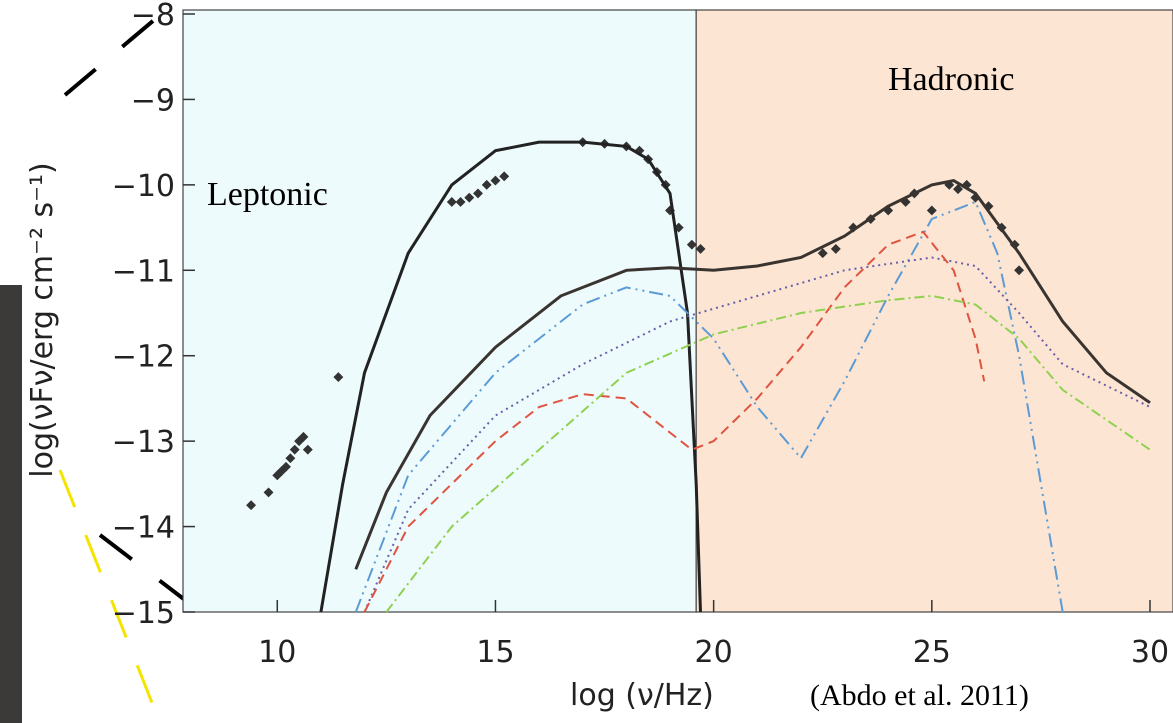 The image size is (1173, 723). Describe the element at coordinates (951, 79) in the screenshot. I see `annotation: Hadronic` at that location.